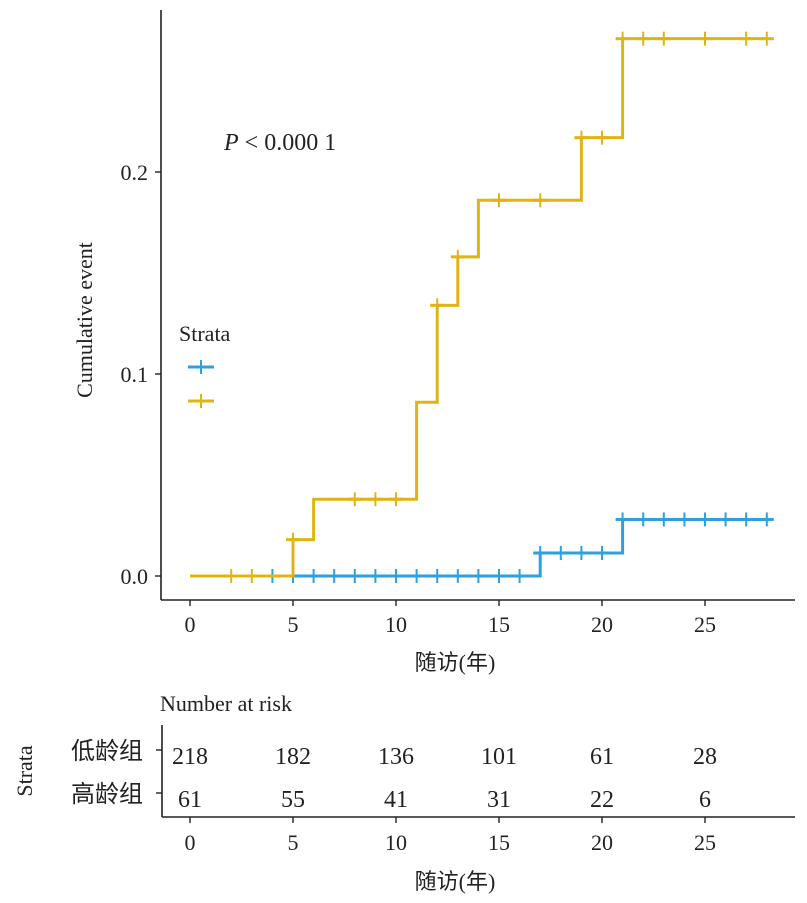 This screenshot has width=807, height=903. I want to click on risk-x-tick-label: 10, so click(396, 842).